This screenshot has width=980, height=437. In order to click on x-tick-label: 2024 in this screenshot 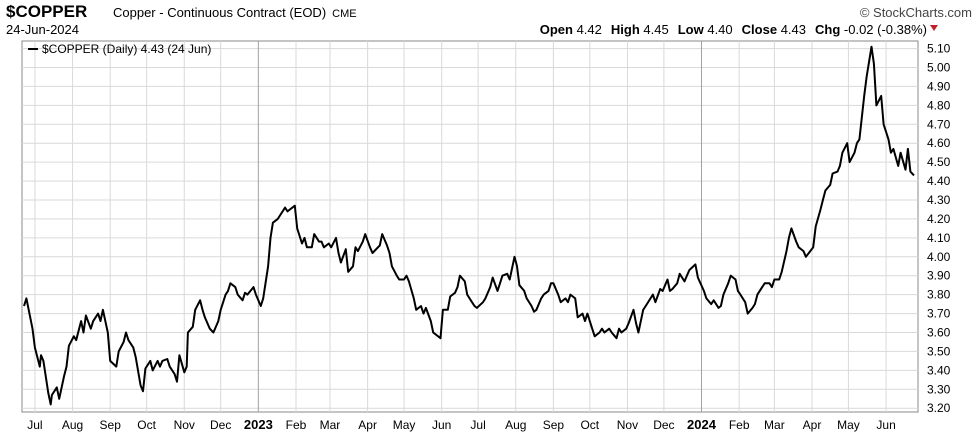, I will do `click(702, 424)`.